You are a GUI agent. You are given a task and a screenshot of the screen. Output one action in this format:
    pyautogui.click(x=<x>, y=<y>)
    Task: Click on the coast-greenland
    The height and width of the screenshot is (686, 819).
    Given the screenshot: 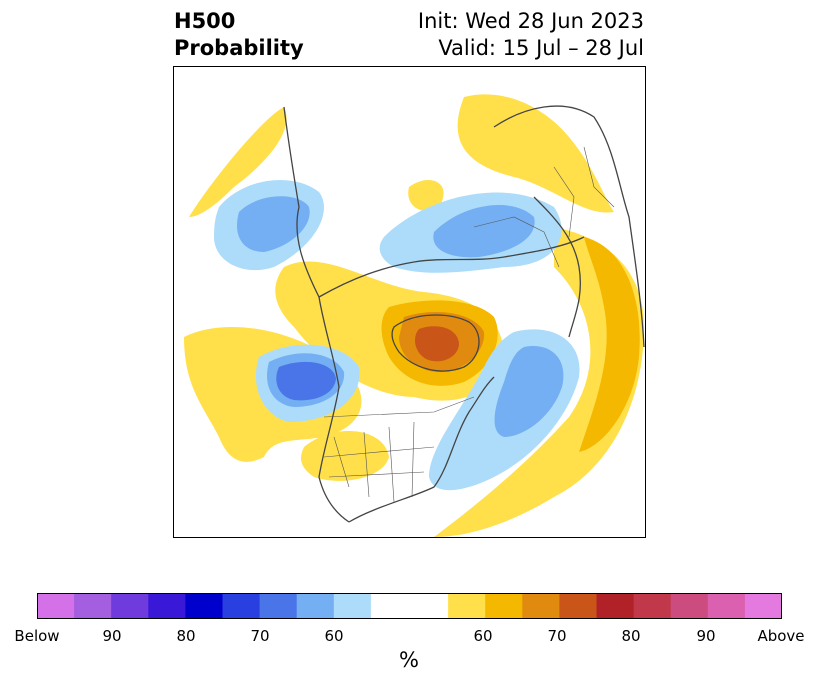 What is the action you would take?
    pyautogui.click(x=435, y=343)
    